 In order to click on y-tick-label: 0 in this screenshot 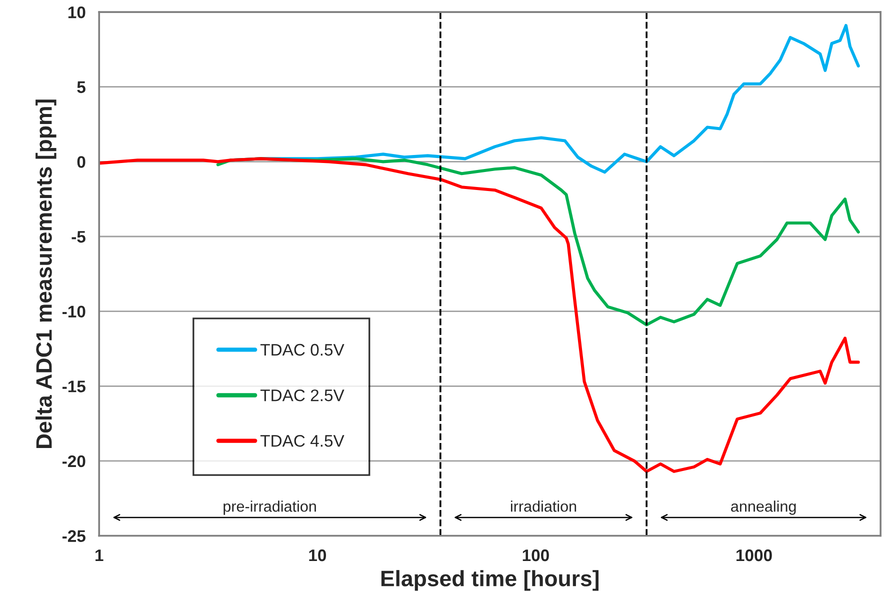, I will do `click(81, 162)`.